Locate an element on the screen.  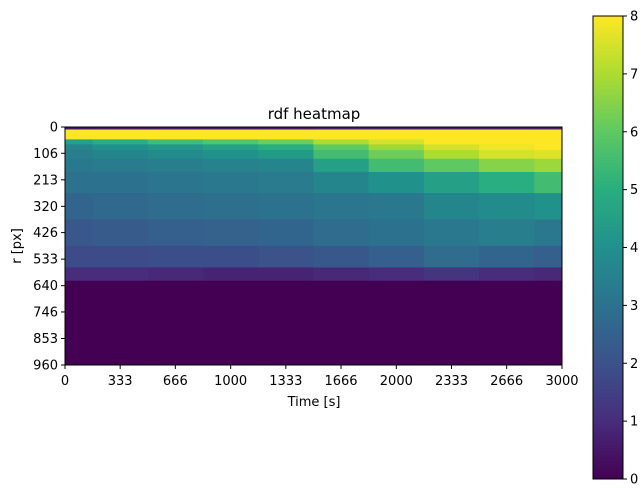
x-tick-label: 2666 is located at coordinates (506, 381).